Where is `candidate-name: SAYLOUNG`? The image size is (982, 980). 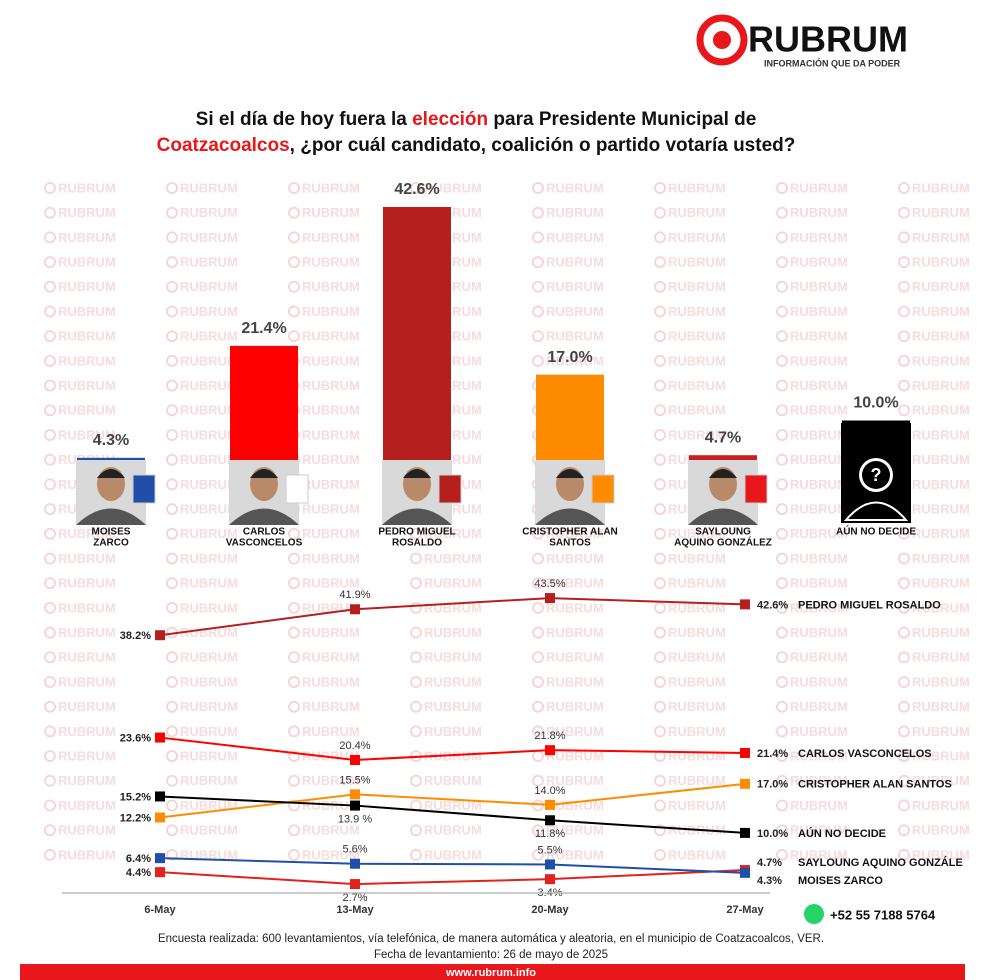
candidate-name: SAYLOUNG is located at coordinates (723, 532).